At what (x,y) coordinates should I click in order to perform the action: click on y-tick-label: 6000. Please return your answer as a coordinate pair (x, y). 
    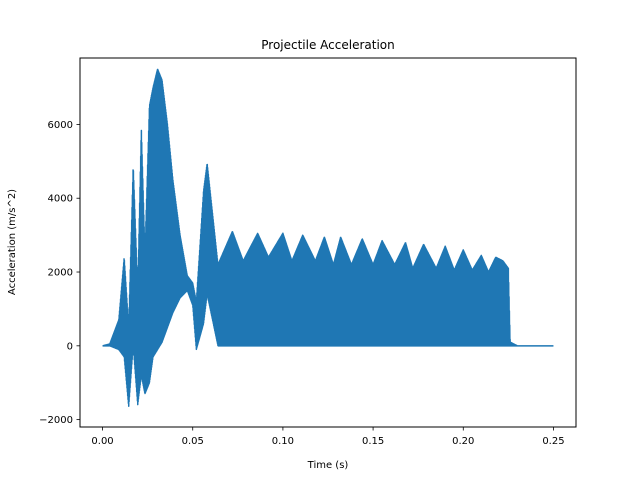
    Looking at the image, I should click on (60, 125).